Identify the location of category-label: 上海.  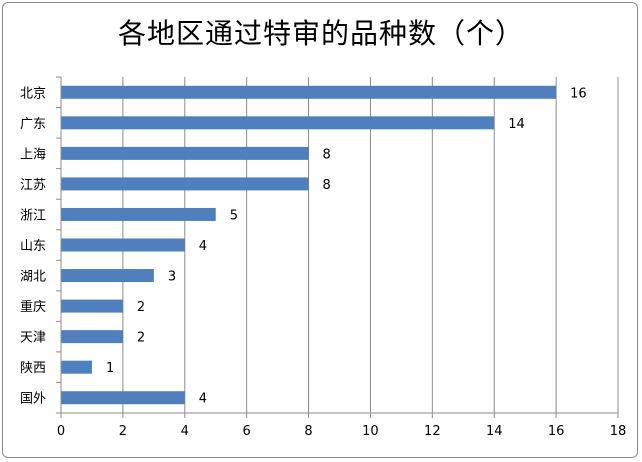
(33, 154).